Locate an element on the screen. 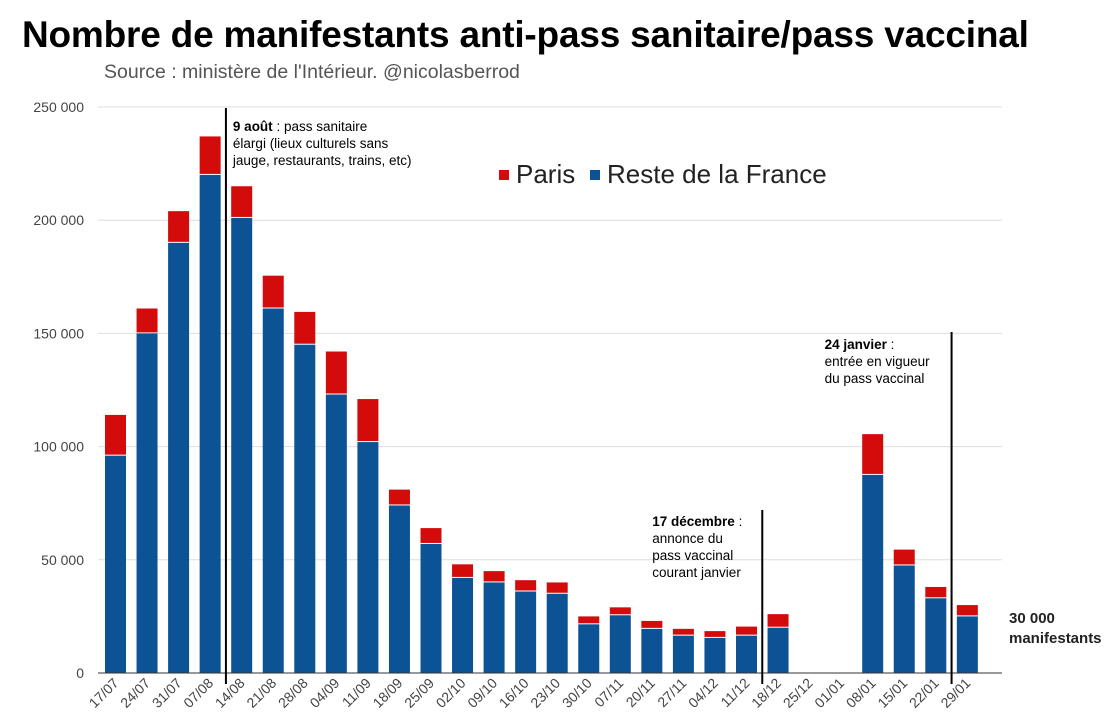 This screenshot has height=726, width=1120. x-tick-label: 20/11 is located at coordinates (641, 693).